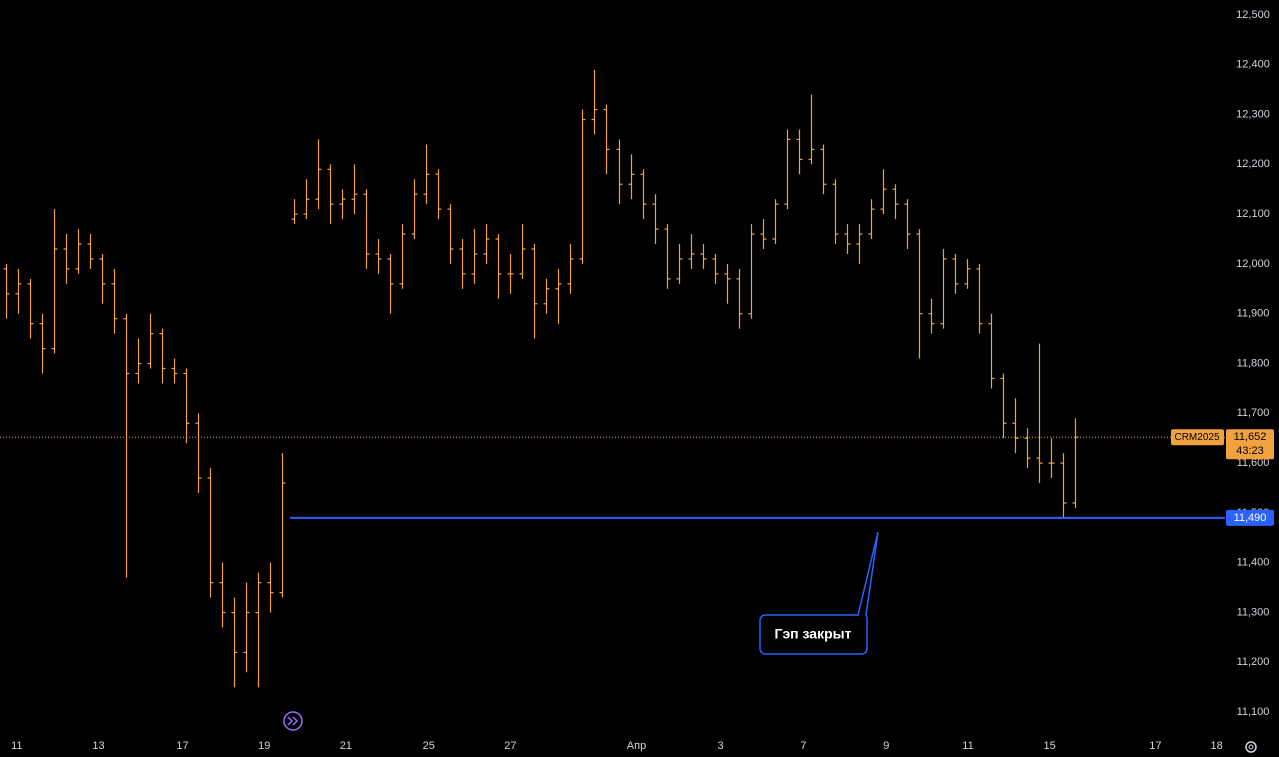 The height and width of the screenshot is (757, 1279). What do you see at coordinates (293, 721) in the screenshot?
I see `replay-icon` at bounding box center [293, 721].